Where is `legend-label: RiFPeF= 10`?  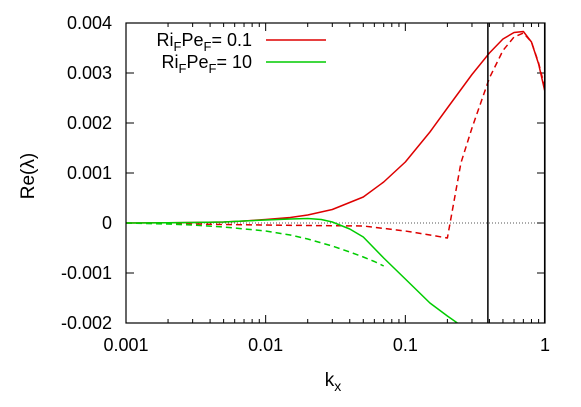
legend-label: RiFPeF= 10 is located at coordinates (207, 64).